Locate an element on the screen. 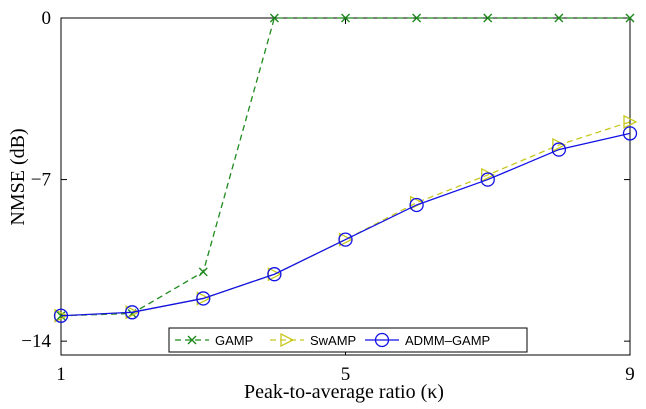 Image resolution: width=646 pixels, height=409 pixels. legend-label: SwAMP is located at coordinates (333, 340).